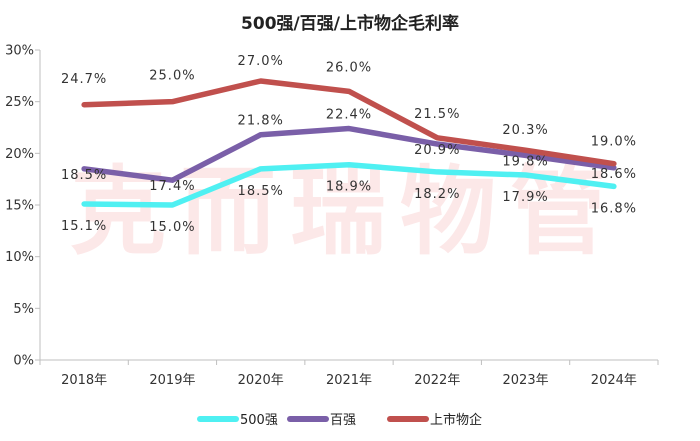 Image resolution: width=700 pixels, height=441 pixels. What do you see at coordinates (172, 227) in the screenshot?
I see `data-label: 15.0%` at bounding box center [172, 227].